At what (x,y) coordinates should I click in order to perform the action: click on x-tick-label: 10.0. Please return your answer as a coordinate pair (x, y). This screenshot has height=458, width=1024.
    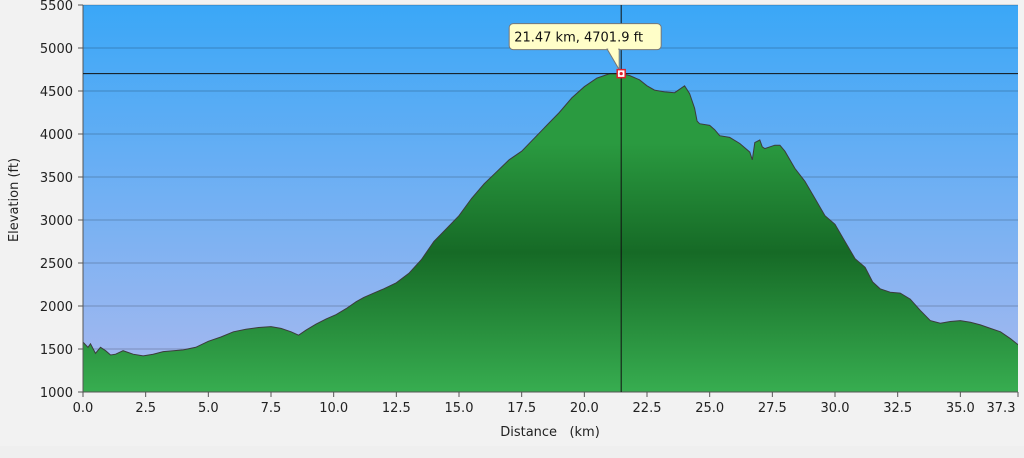
    Looking at the image, I should click on (333, 408).